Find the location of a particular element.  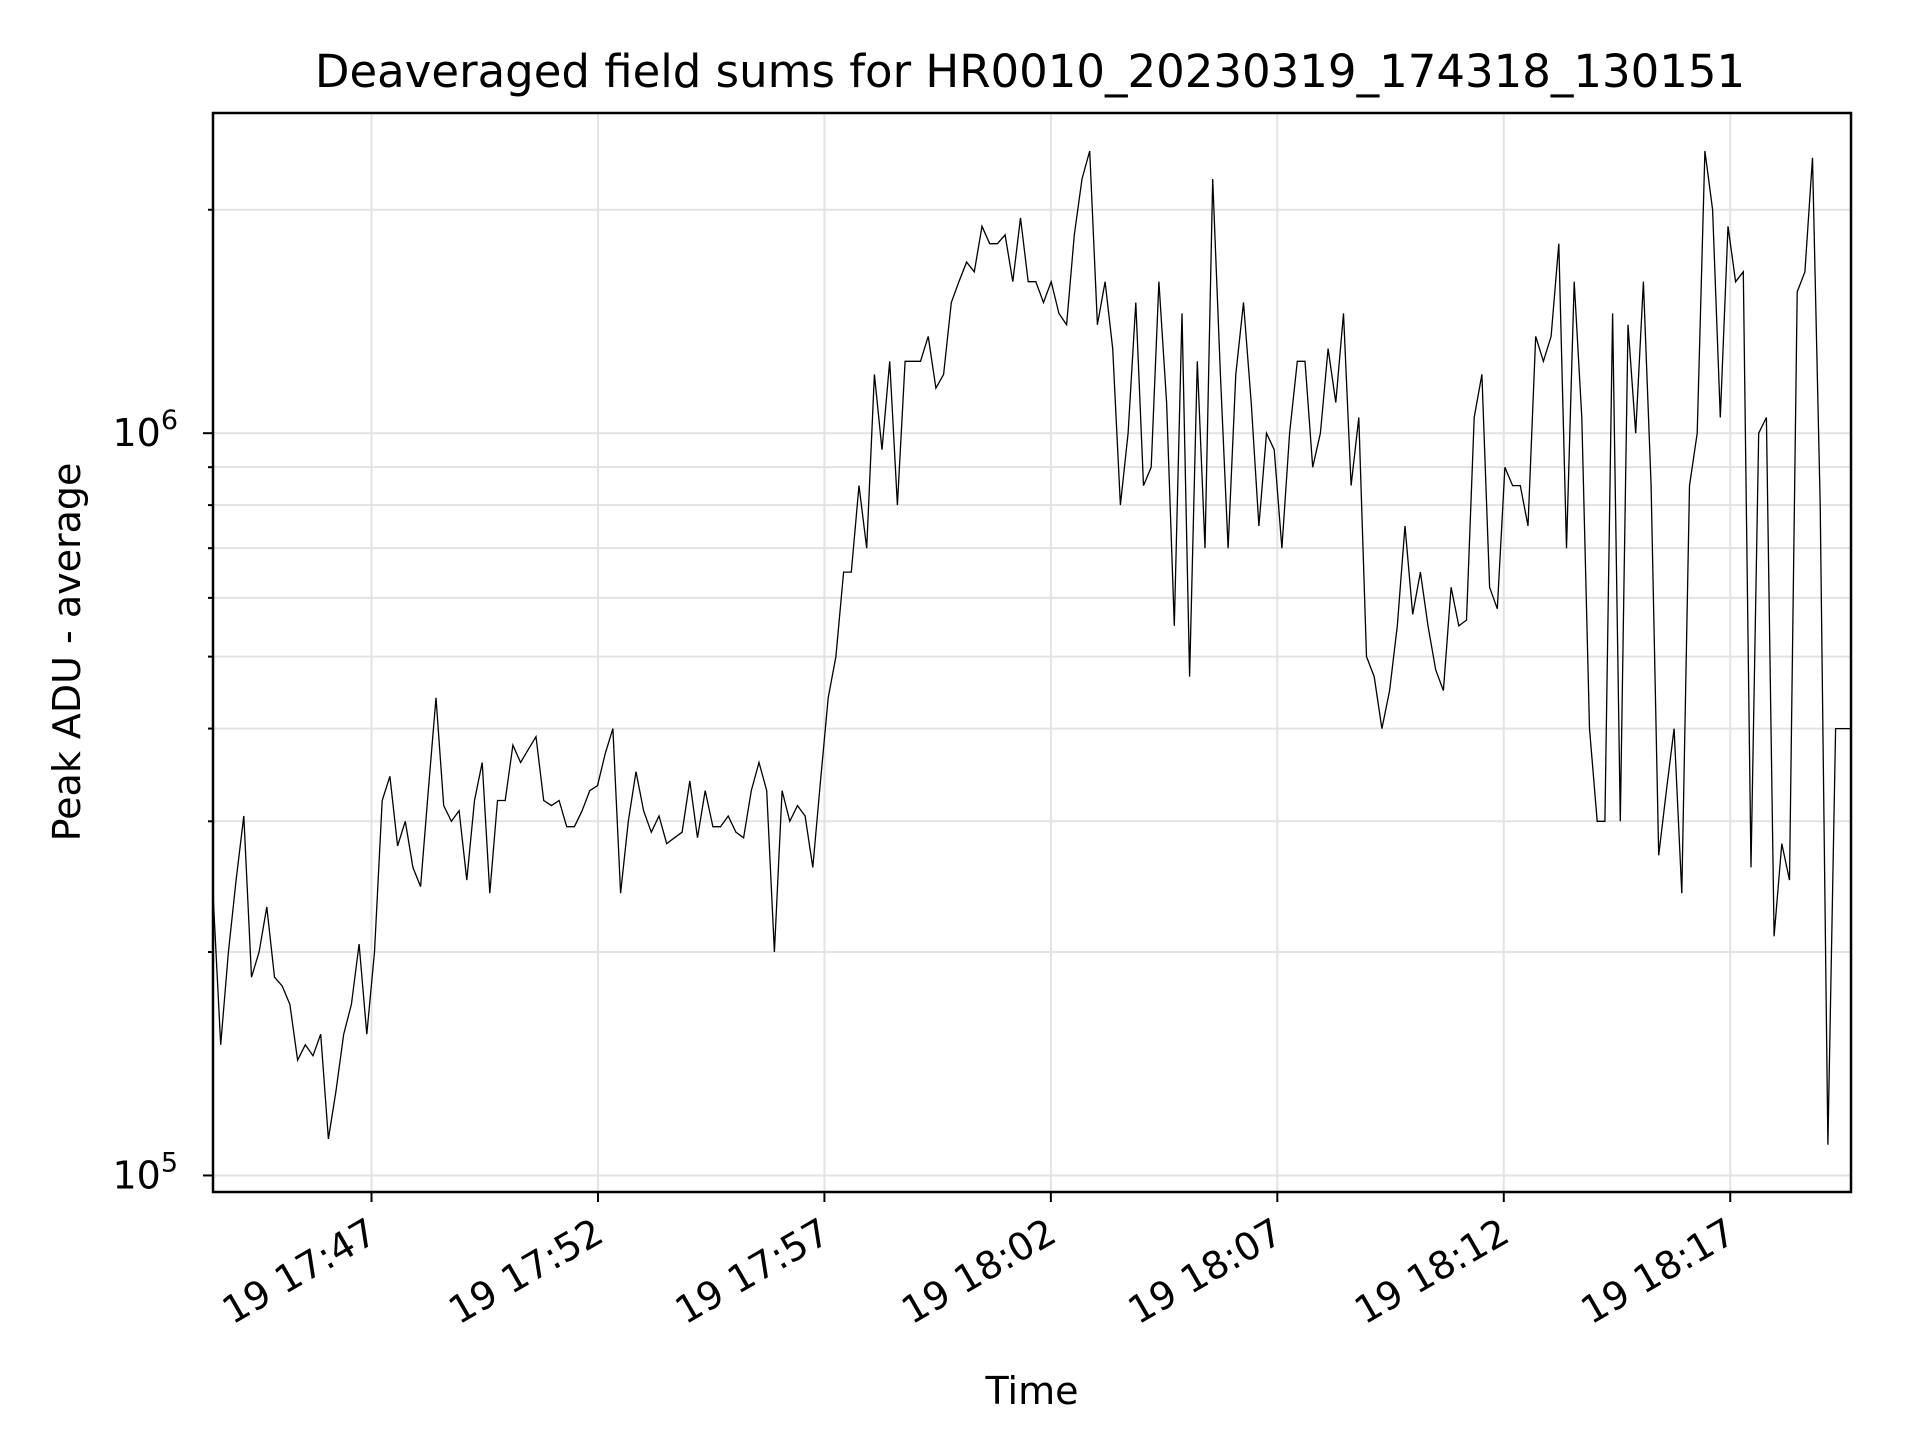

y-tick-label: 106 is located at coordinates (145, 430).